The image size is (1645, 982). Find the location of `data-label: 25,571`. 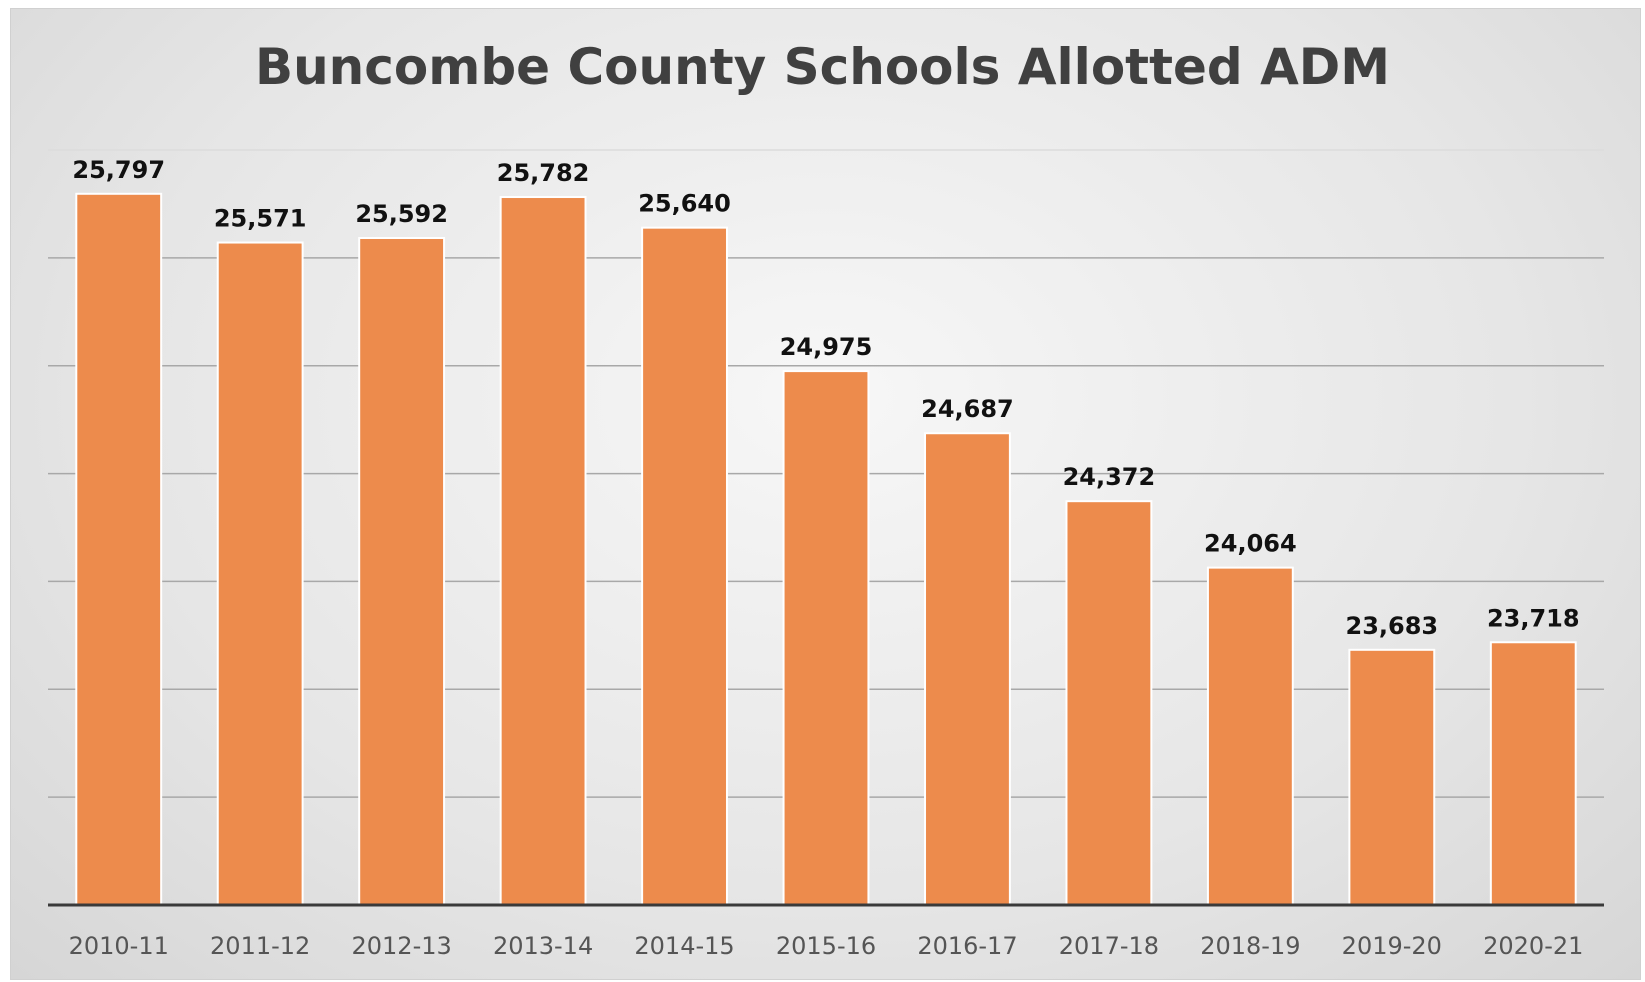

data-label: 25,571 is located at coordinates (260, 219).